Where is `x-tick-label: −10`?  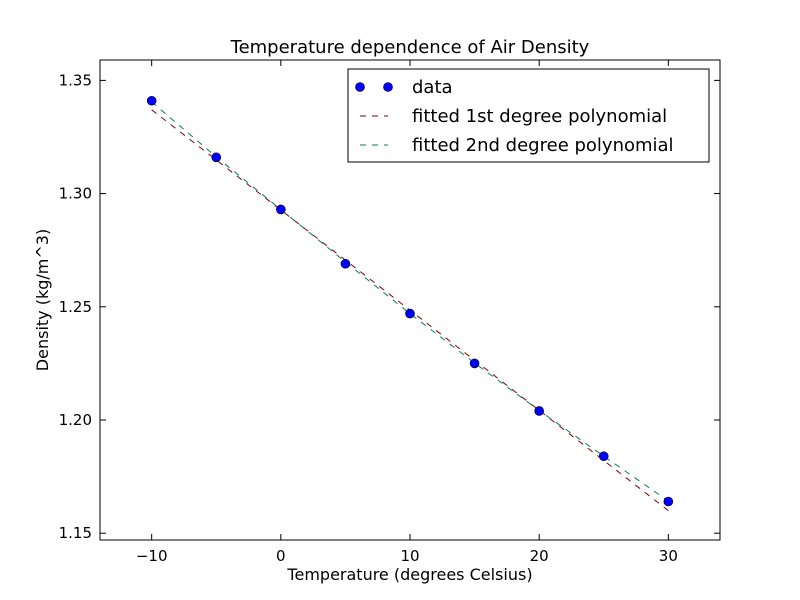
x-tick-label: −10 is located at coordinates (152, 556).